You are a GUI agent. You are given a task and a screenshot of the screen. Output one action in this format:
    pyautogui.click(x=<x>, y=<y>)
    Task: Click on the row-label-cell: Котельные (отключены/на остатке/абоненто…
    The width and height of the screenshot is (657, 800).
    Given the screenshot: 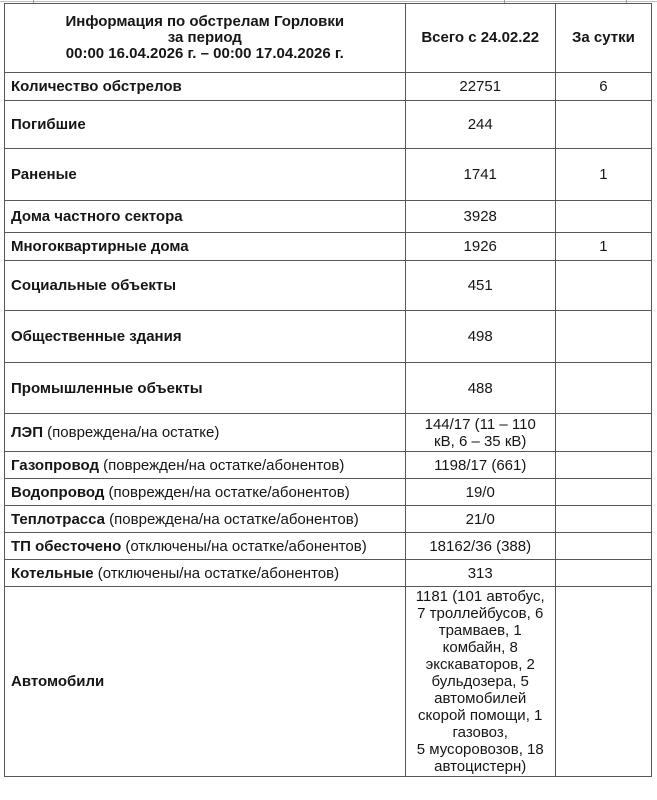 What is the action you would take?
    pyautogui.click(x=205, y=573)
    